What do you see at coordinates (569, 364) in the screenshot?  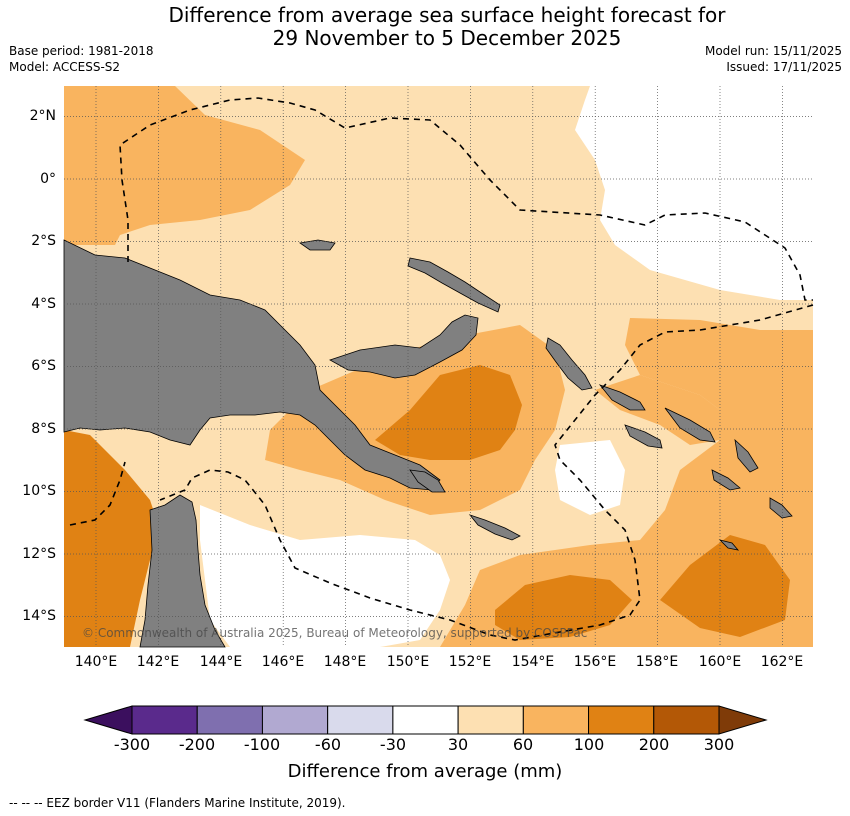 I see `bougainville-island` at bounding box center [569, 364].